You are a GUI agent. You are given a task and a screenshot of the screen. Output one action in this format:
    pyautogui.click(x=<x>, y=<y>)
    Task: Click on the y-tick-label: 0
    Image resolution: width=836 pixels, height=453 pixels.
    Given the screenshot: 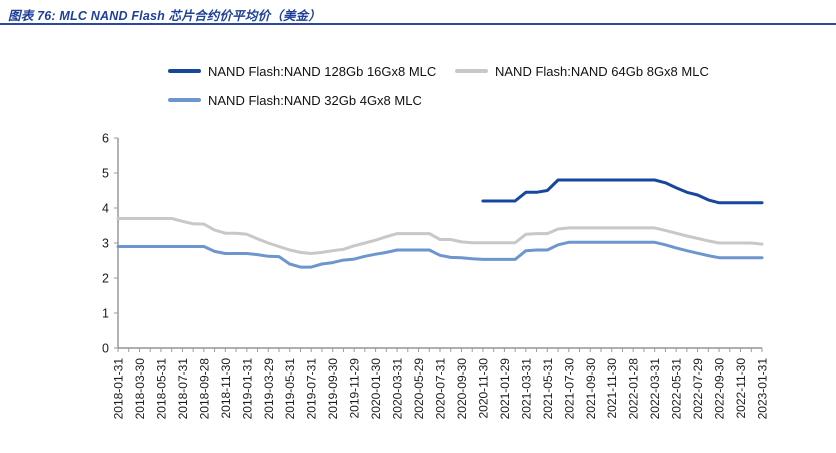 What is the action you would take?
    pyautogui.click(x=105, y=349)
    